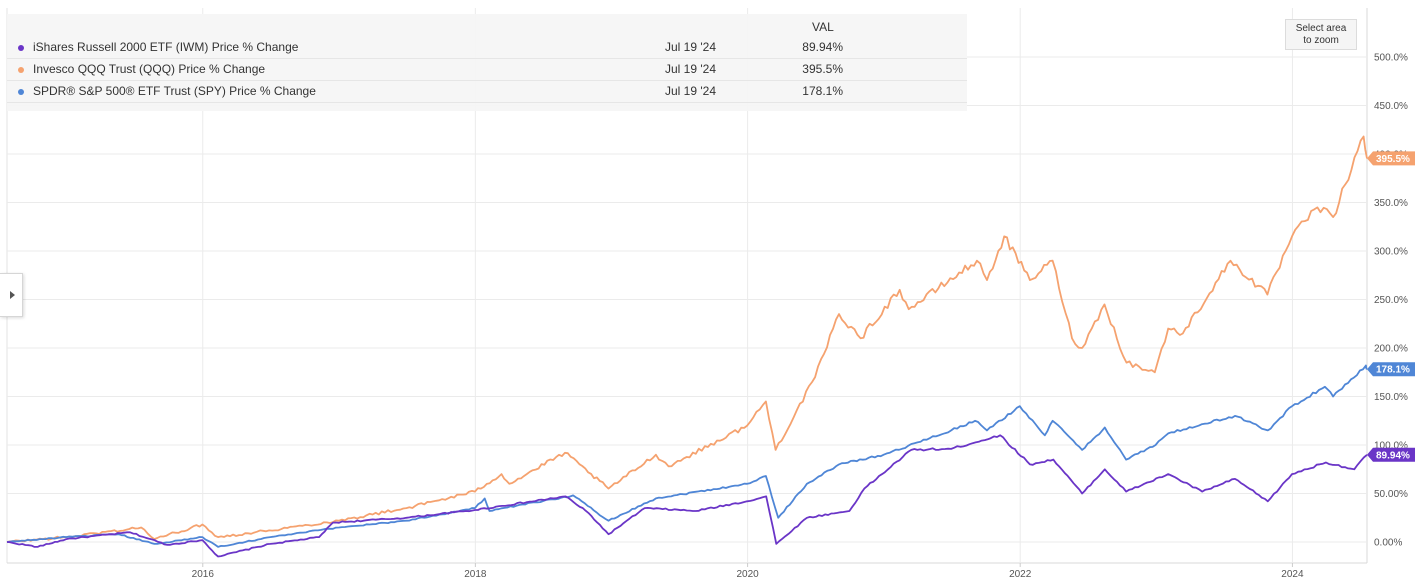 This screenshot has height=579, width=1423. What do you see at coordinates (1391, 58) in the screenshot?
I see `y-tick-label: 500.0%` at bounding box center [1391, 58].